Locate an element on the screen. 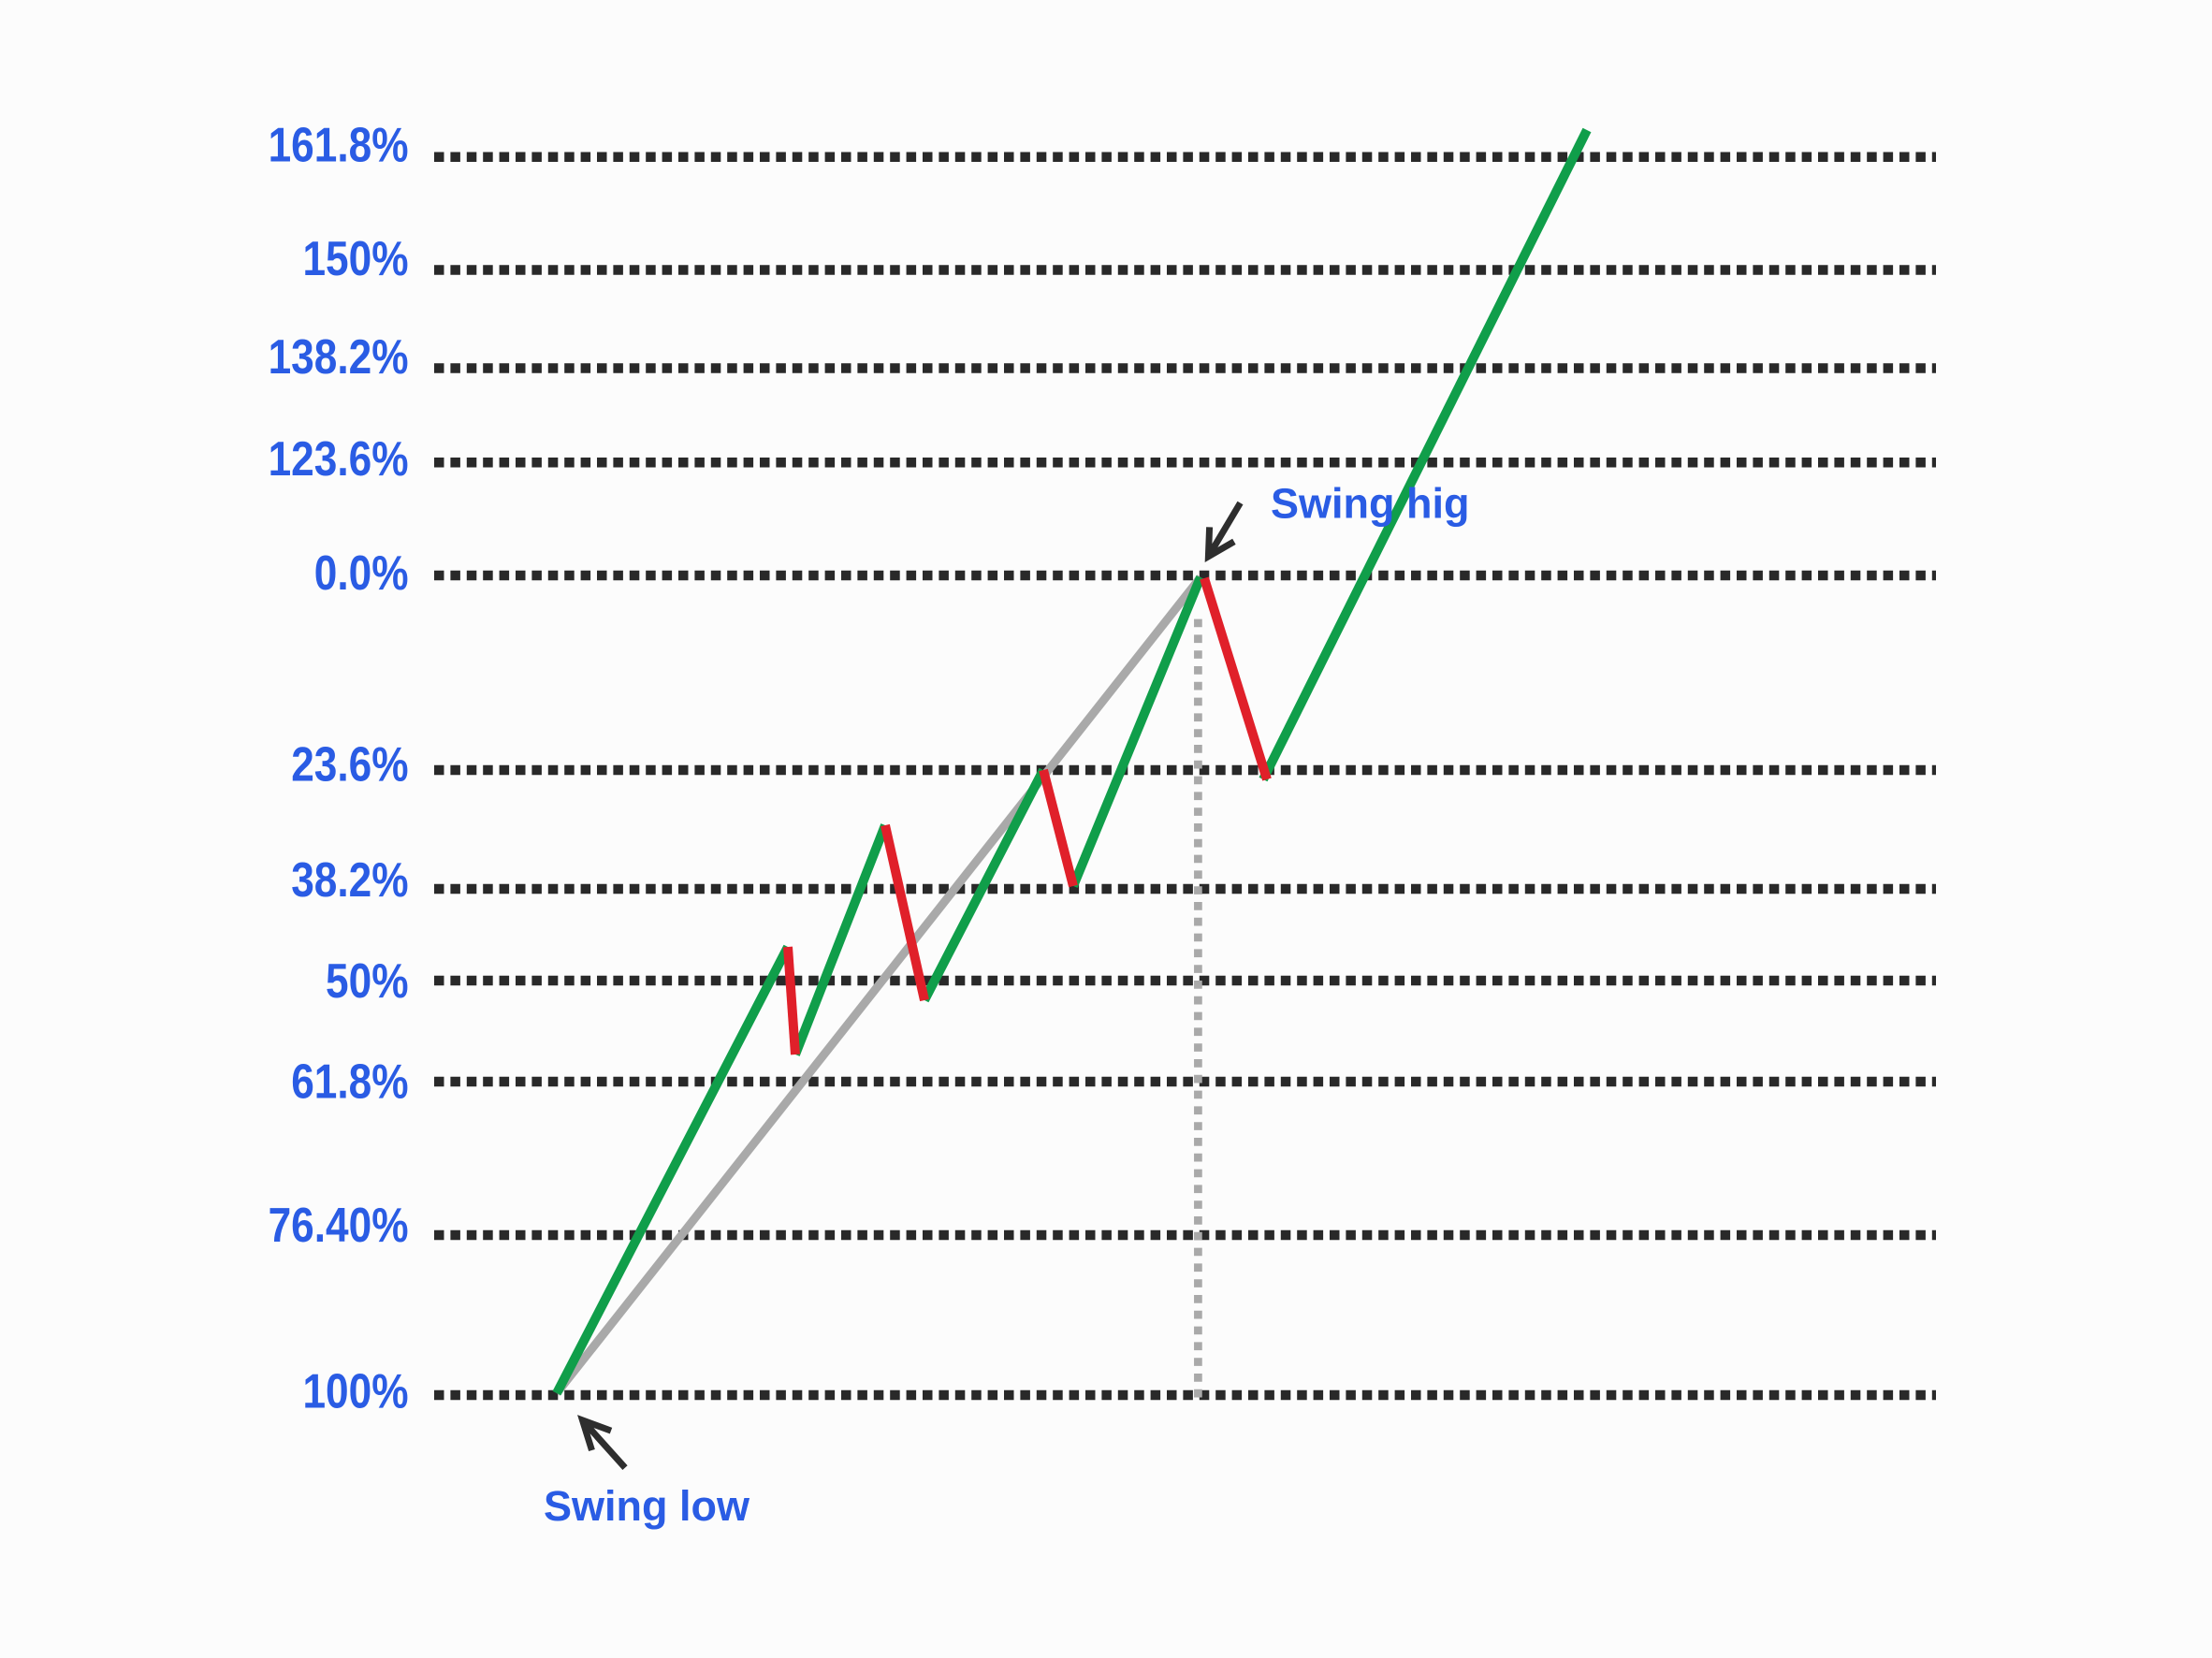 The height and width of the screenshot is (1658, 2212). svg-text: 161.8% is located at coordinates (339, 145).